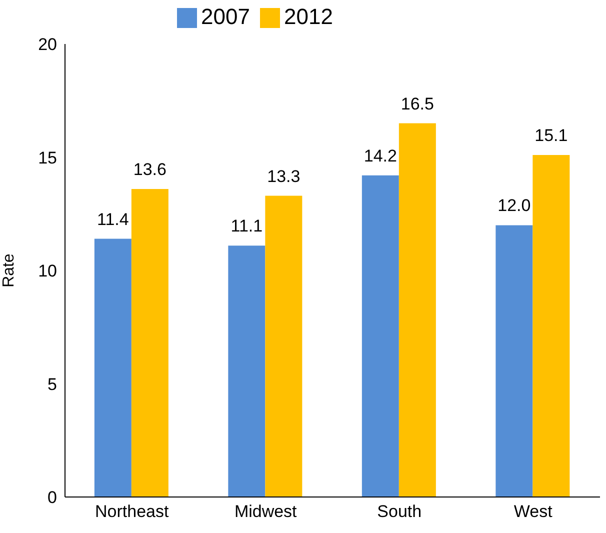 The height and width of the screenshot is (533, 606). Describe the element at coordinates (149, 169) in the screenshot. I see `data-label: 13.6` at that location.